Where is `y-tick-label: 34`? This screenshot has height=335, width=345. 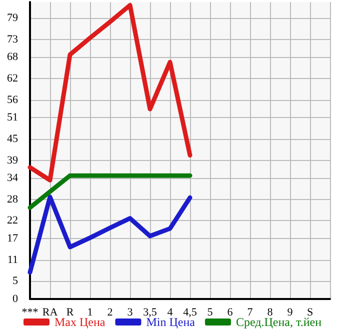
y-tick-label: 34 is located at coordinates (12, 178).